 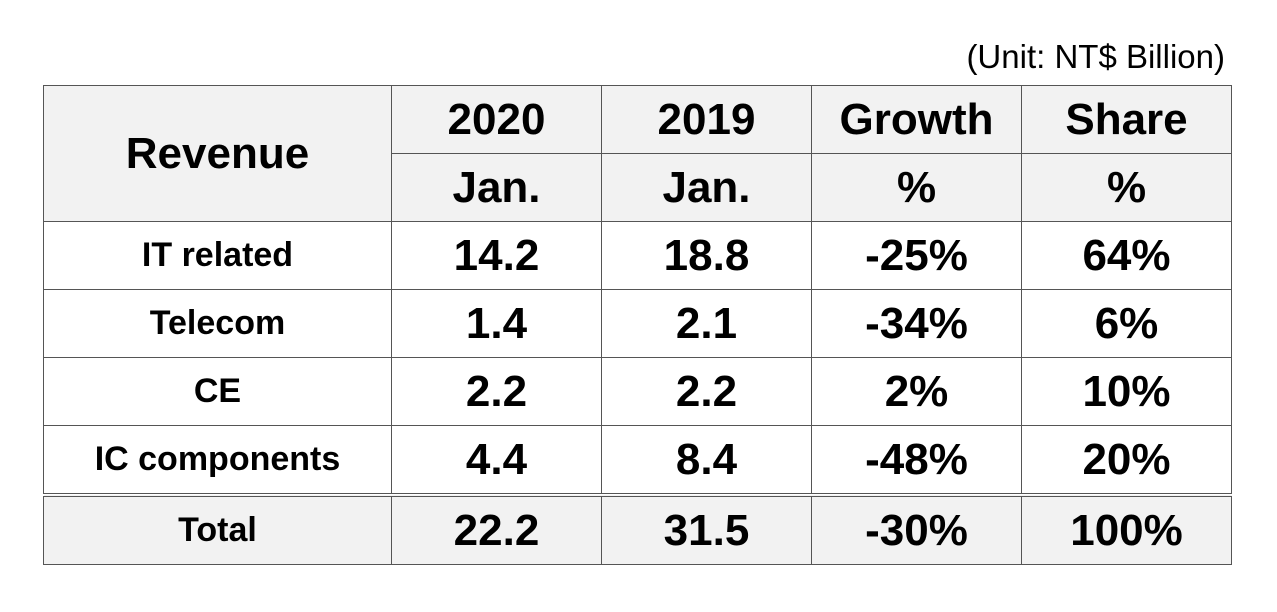 What do you see at coordinates (706, 187) in the screenshot?
I see `col-subheader-2019: Jan.` at bounding box center [706, 187].